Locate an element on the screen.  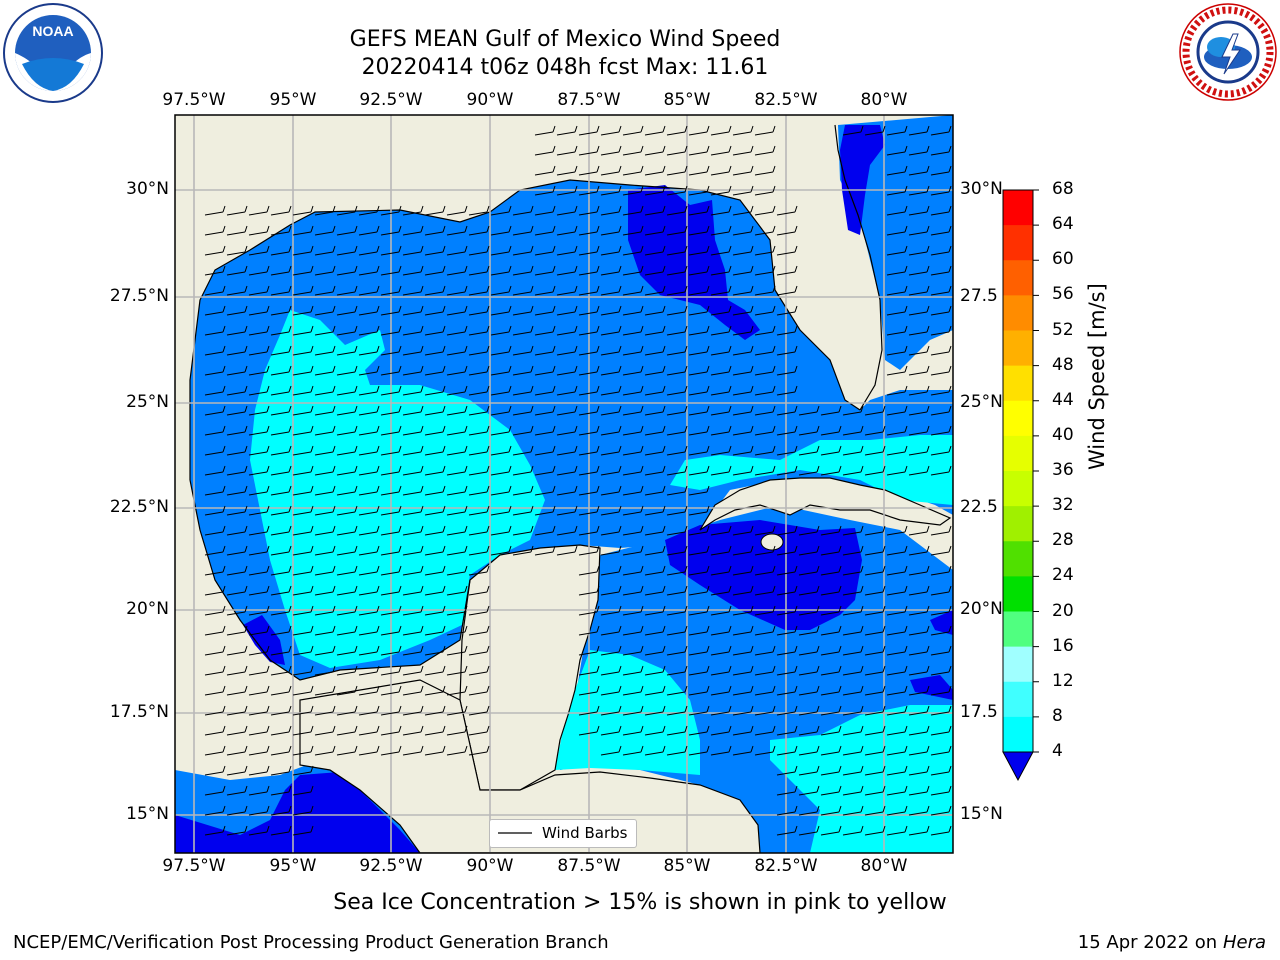
colorbar-segment is located at coordinates (1018, 559).